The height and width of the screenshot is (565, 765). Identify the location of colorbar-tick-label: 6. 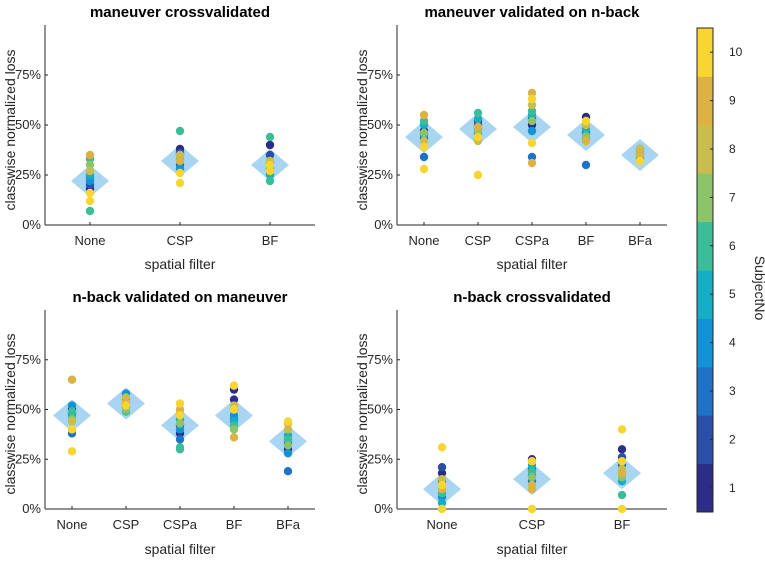
(732, 246).